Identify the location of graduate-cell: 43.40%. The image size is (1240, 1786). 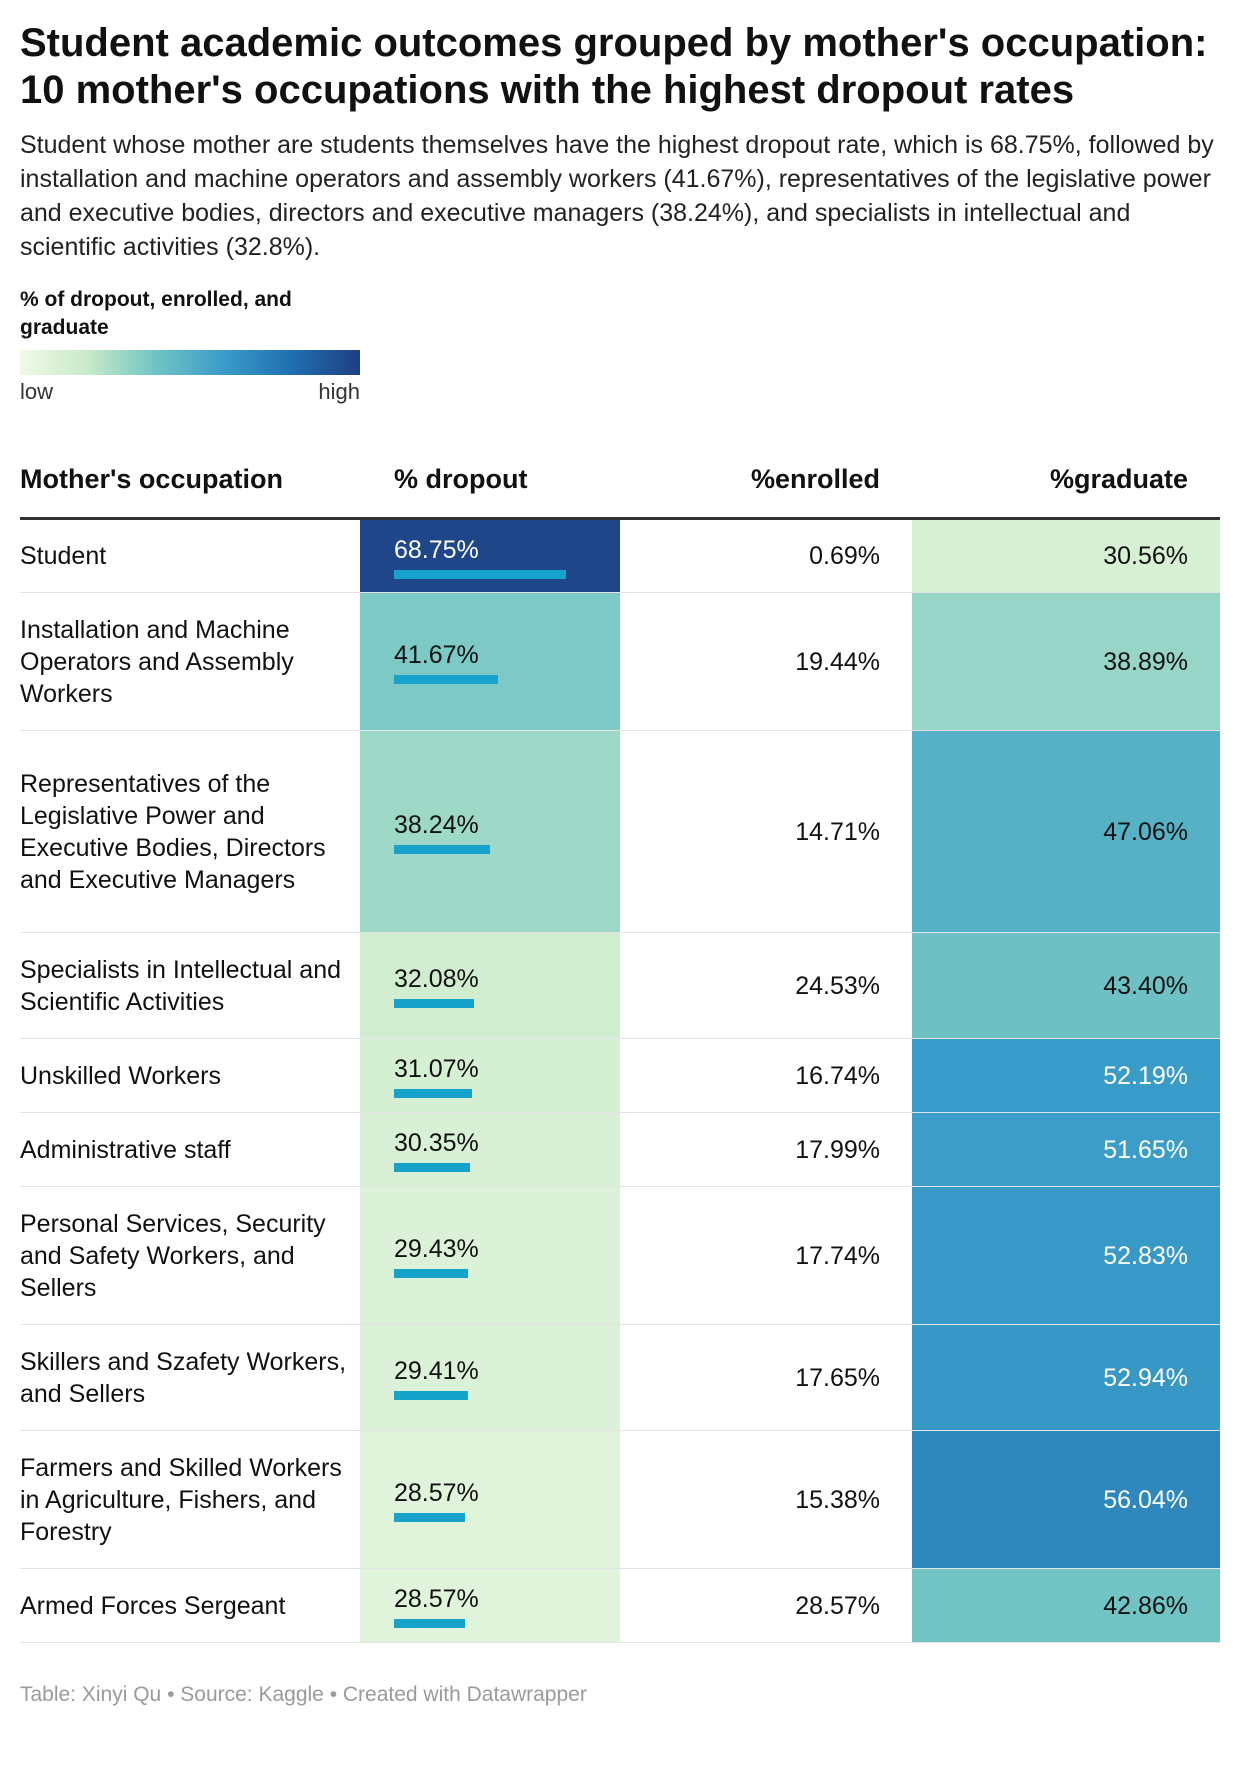
(1066, 985).